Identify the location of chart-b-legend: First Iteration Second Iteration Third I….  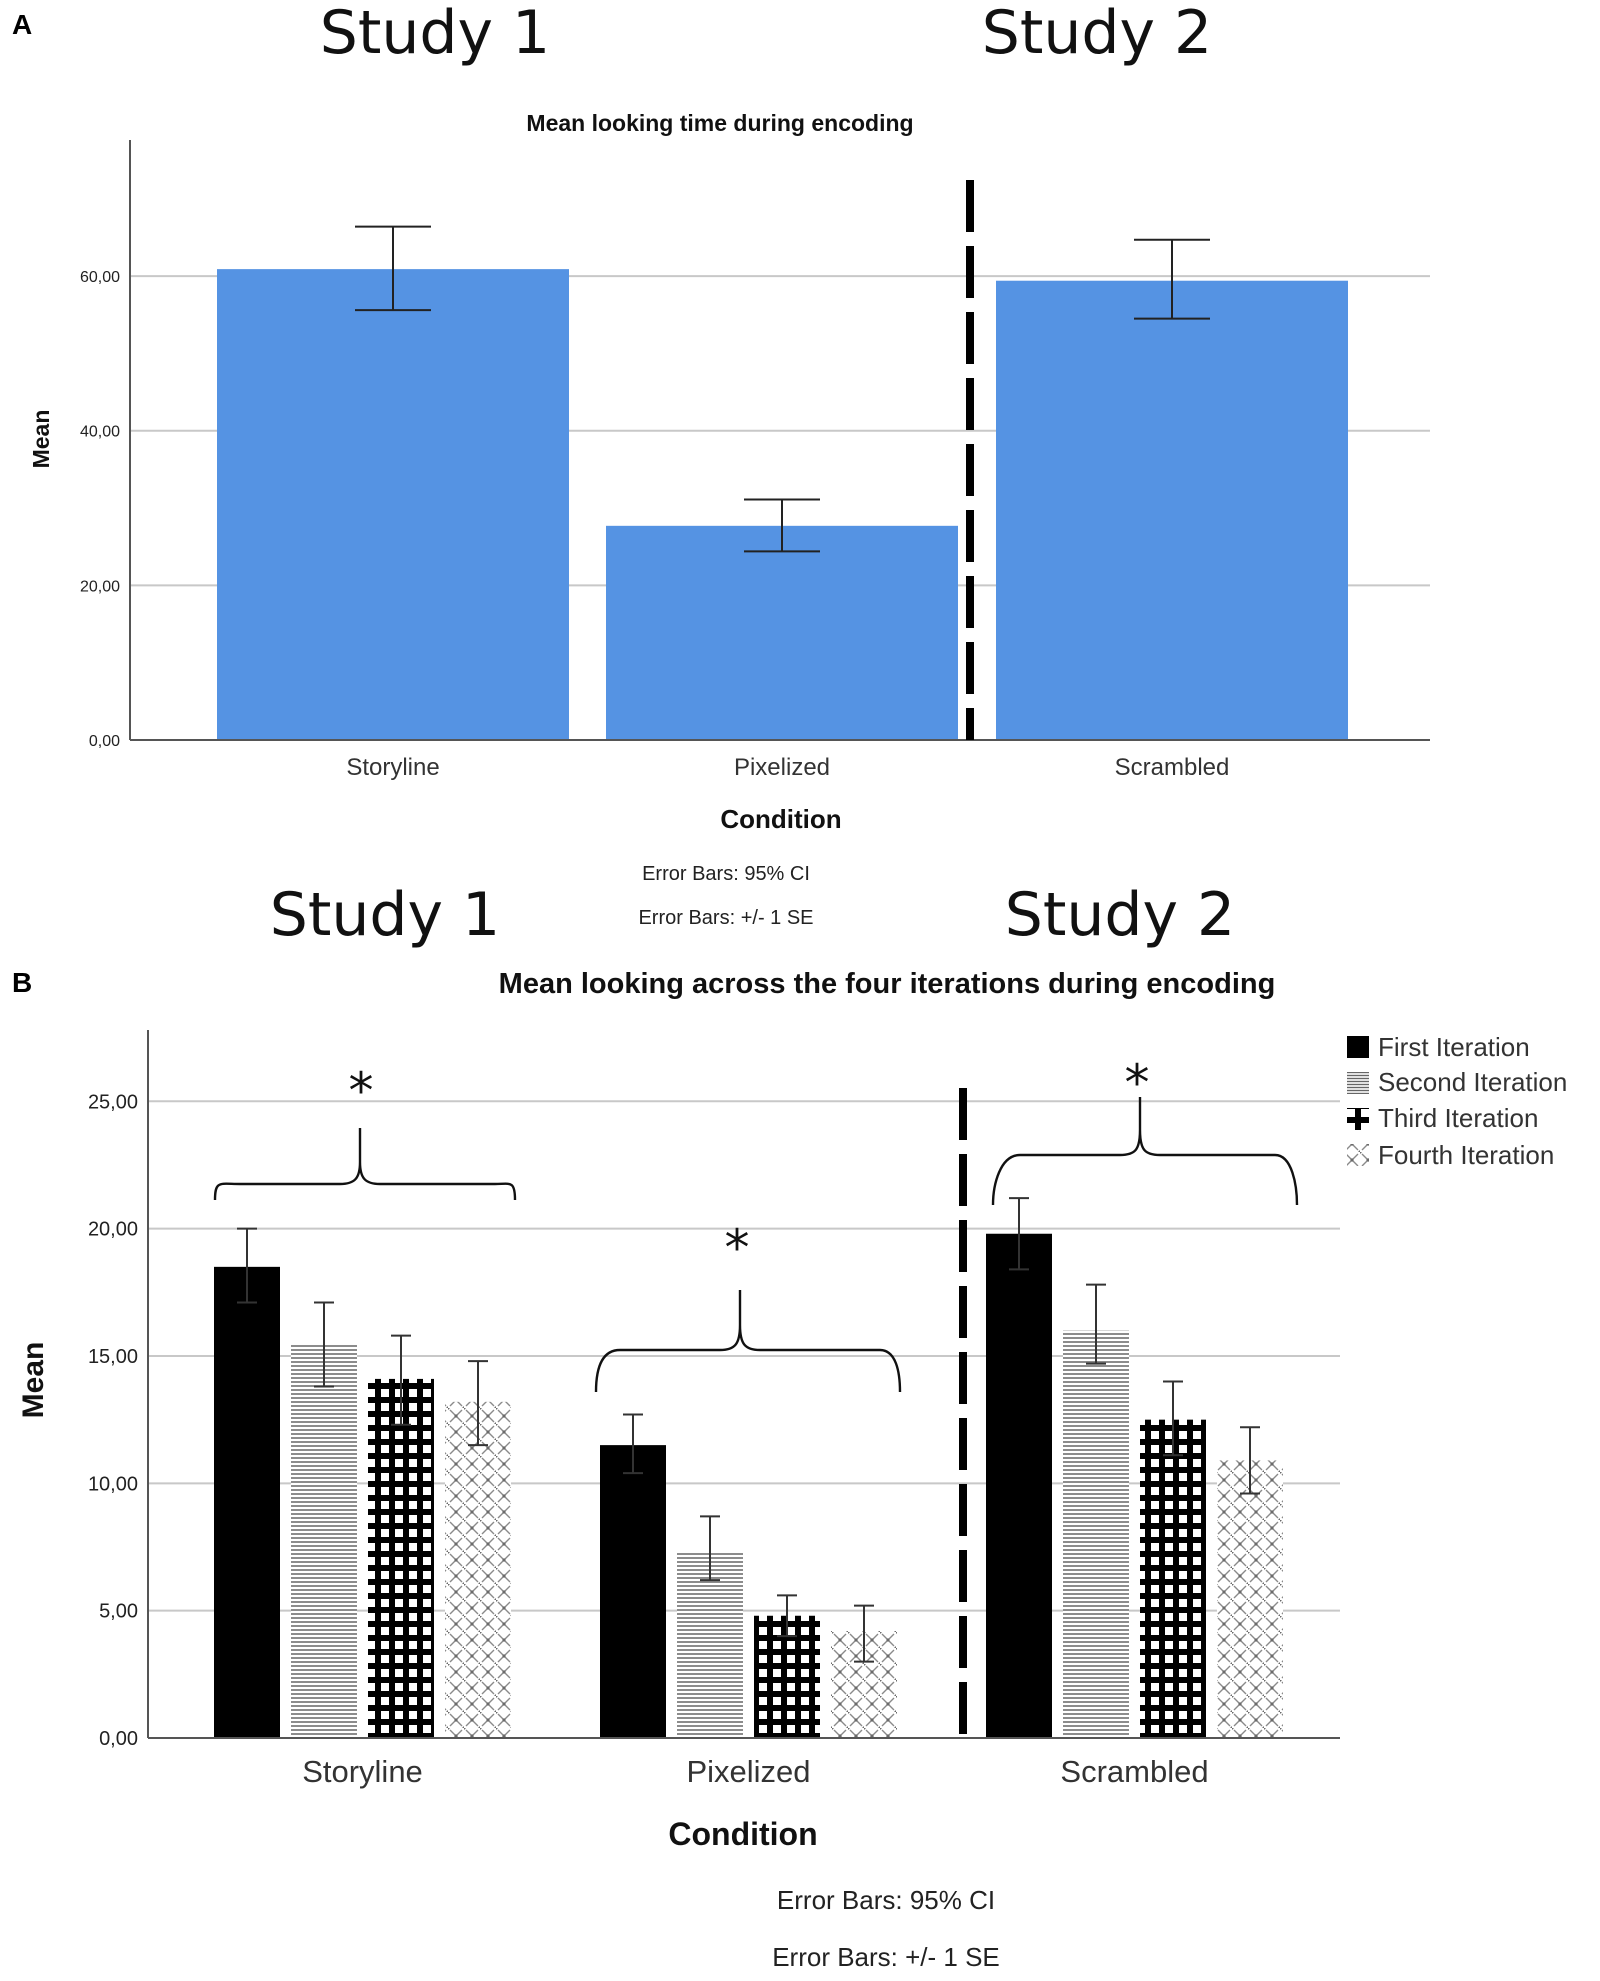
(1457, 1101).